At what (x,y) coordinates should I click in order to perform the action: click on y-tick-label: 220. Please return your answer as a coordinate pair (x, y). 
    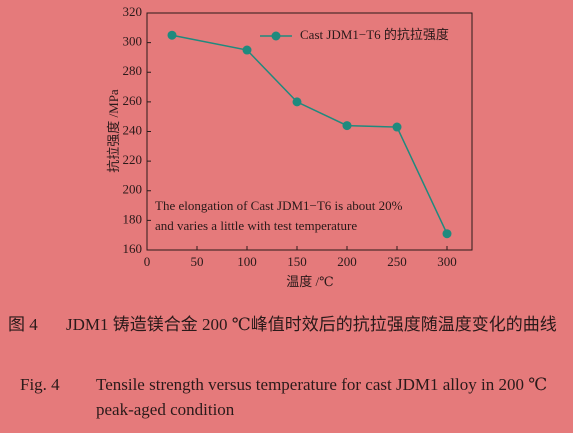
    Looking at the image, I should click on (133, 159).